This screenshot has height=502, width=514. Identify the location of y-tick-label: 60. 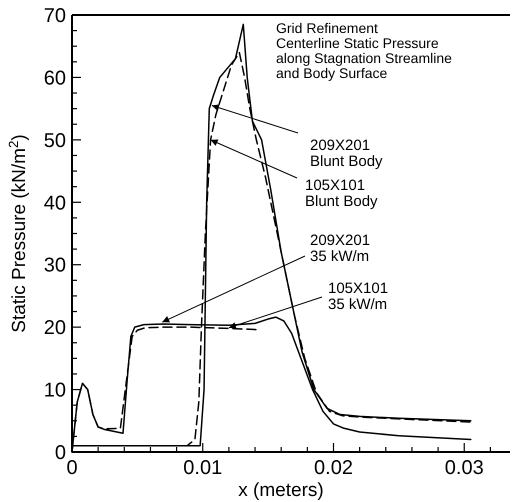
(55, 78).